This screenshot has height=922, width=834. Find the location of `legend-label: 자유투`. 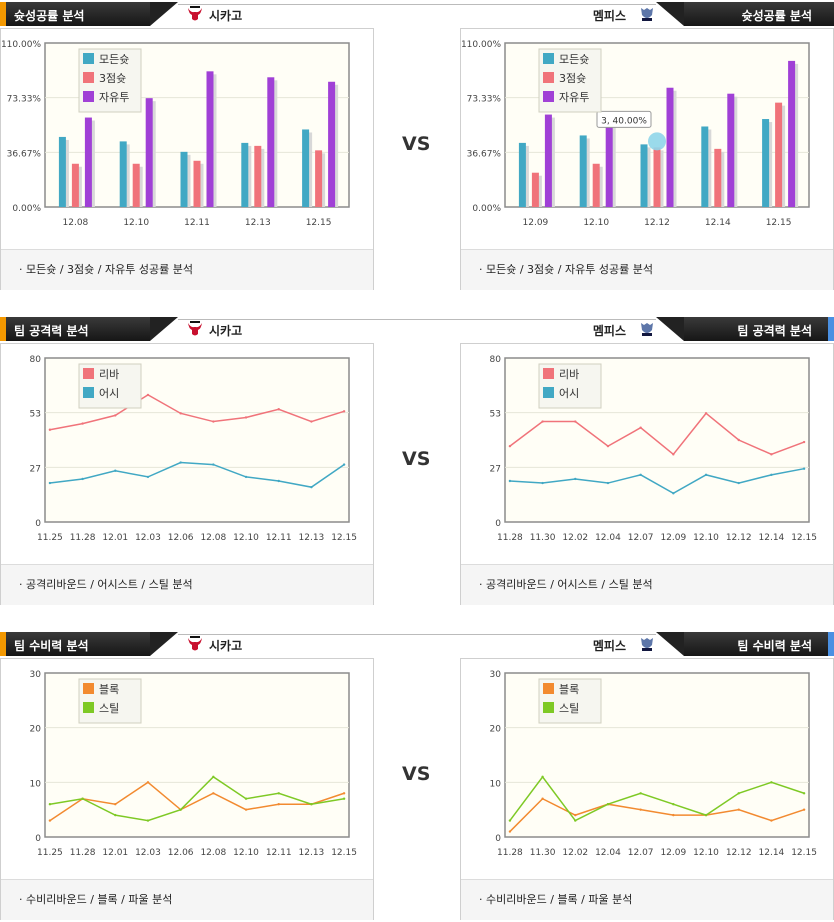

legend-label: 자유투 is located at coordinates (574, 97).